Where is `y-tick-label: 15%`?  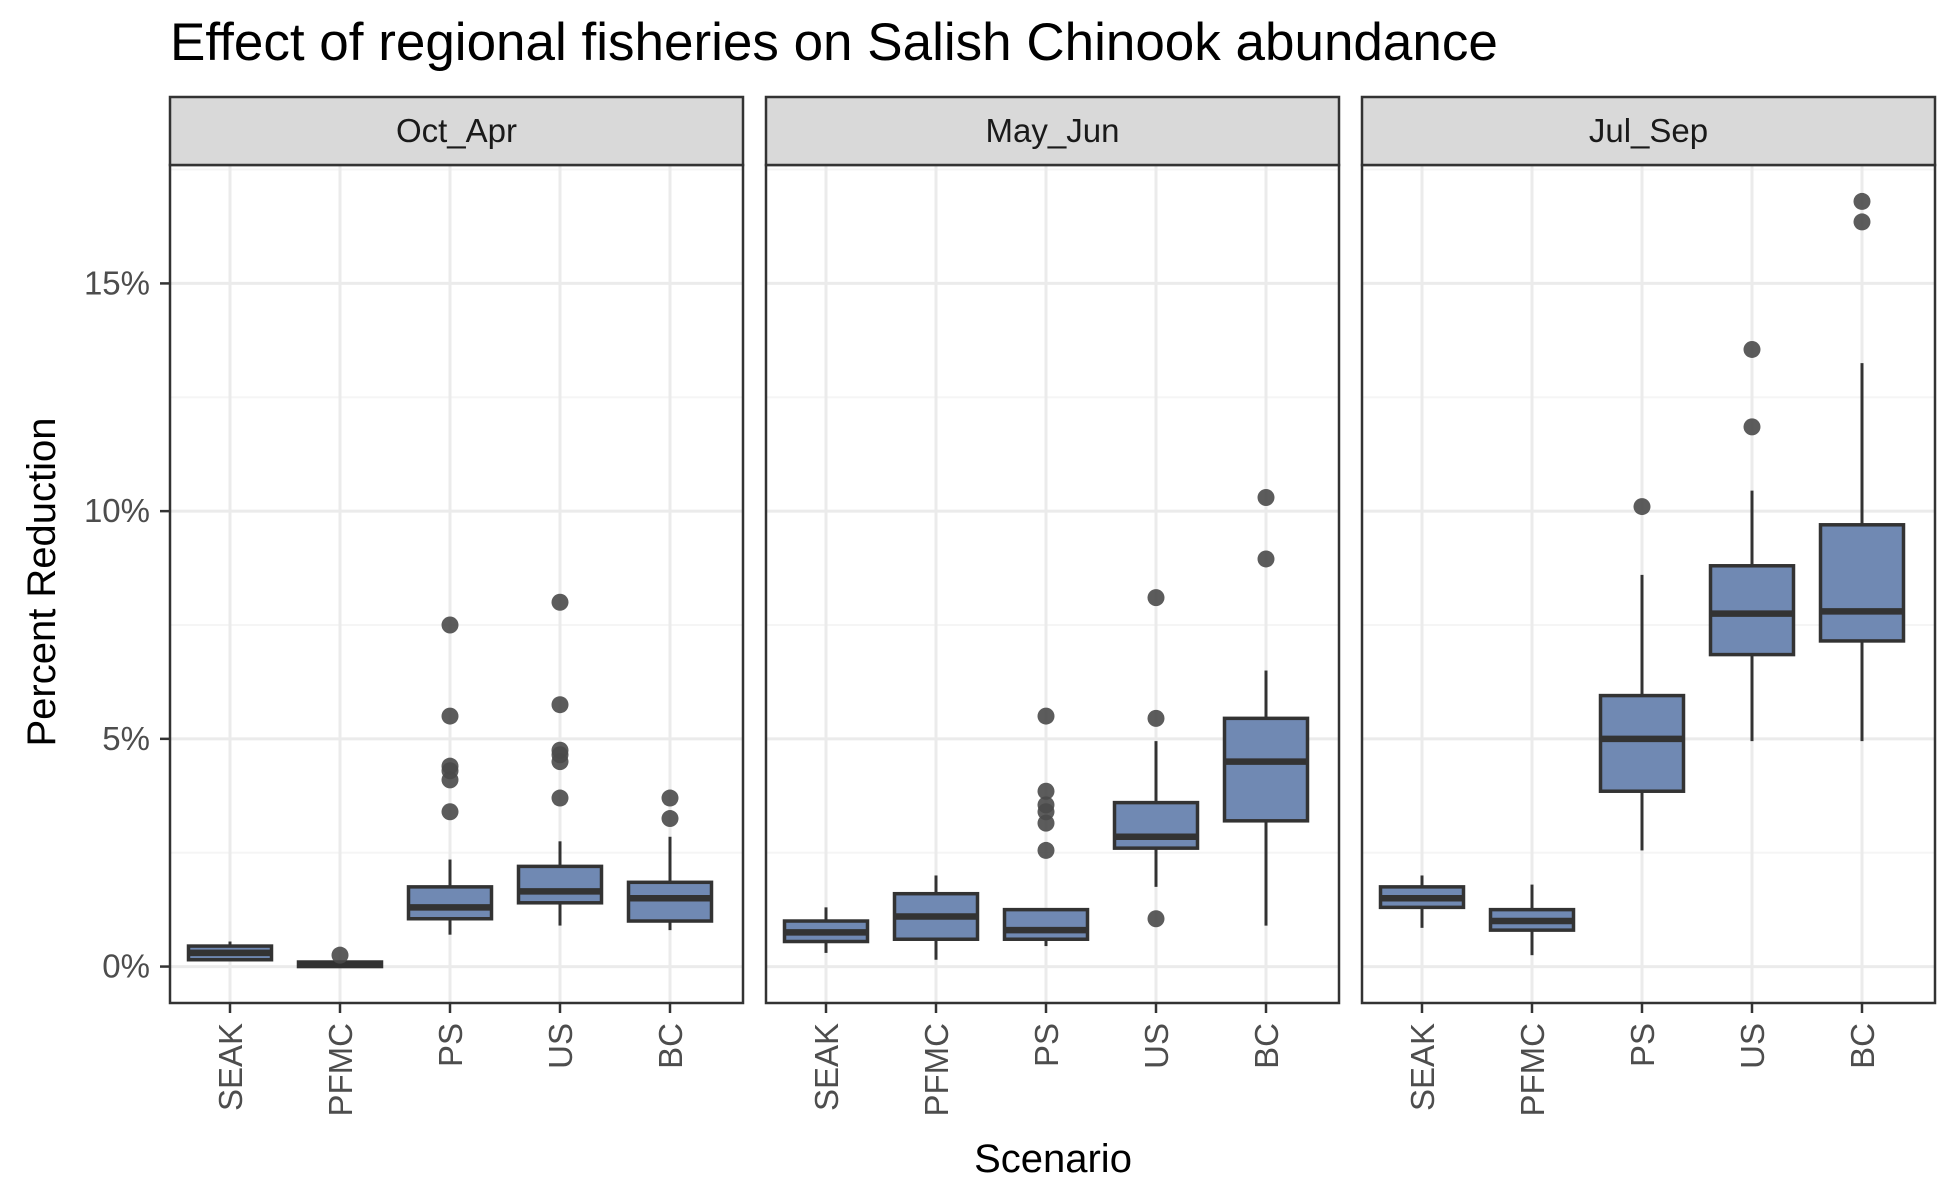 y-tick-label: 15% is located at coordinates (117, 282).